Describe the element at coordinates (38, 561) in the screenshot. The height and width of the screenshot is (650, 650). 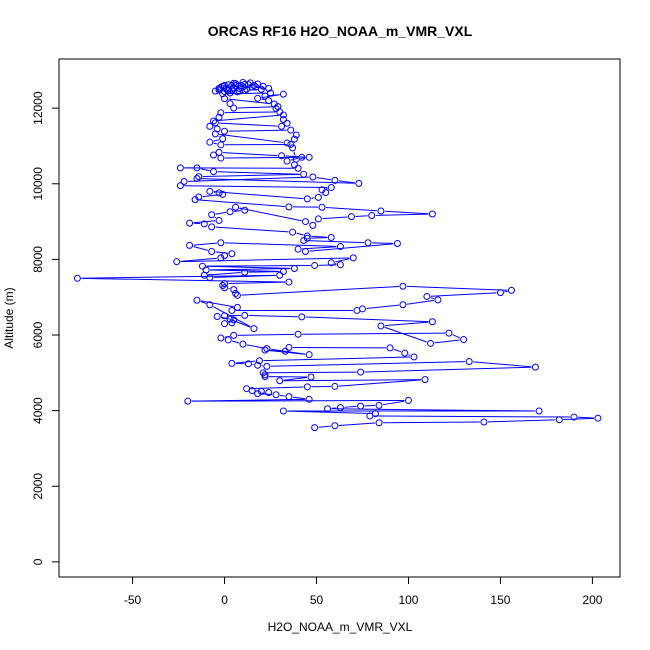
I see `y-tick-label-0: 0` at that location.